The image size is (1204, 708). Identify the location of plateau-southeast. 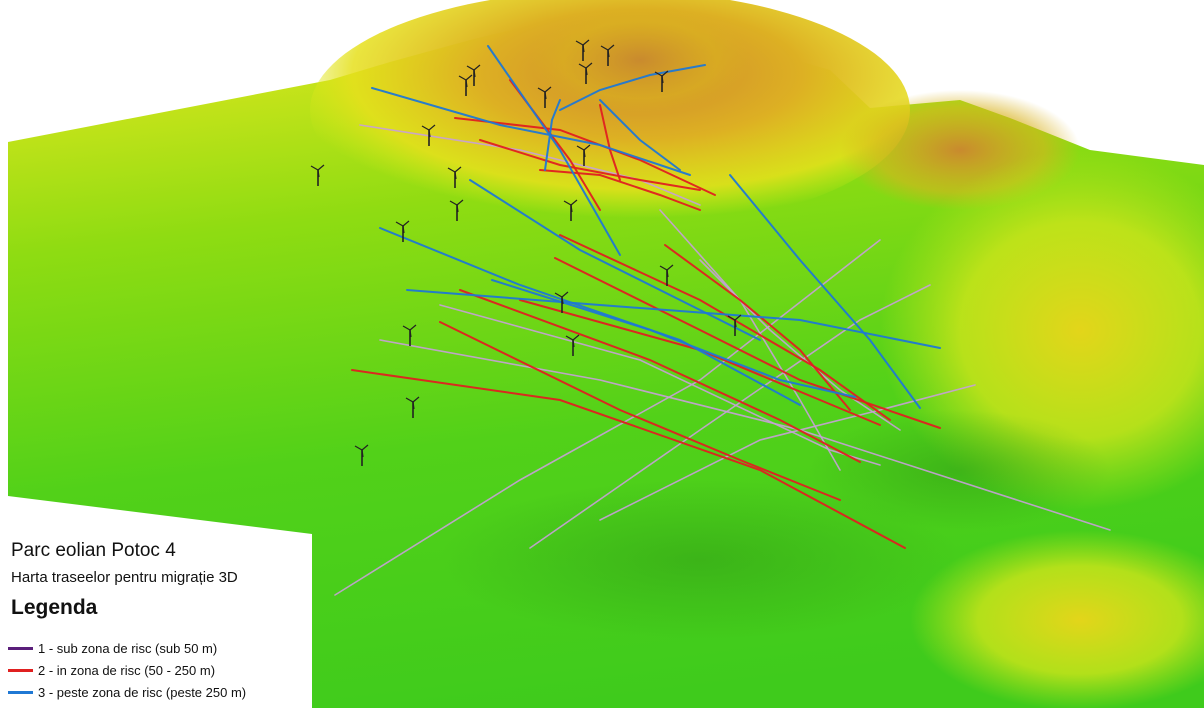
(1057, 619).